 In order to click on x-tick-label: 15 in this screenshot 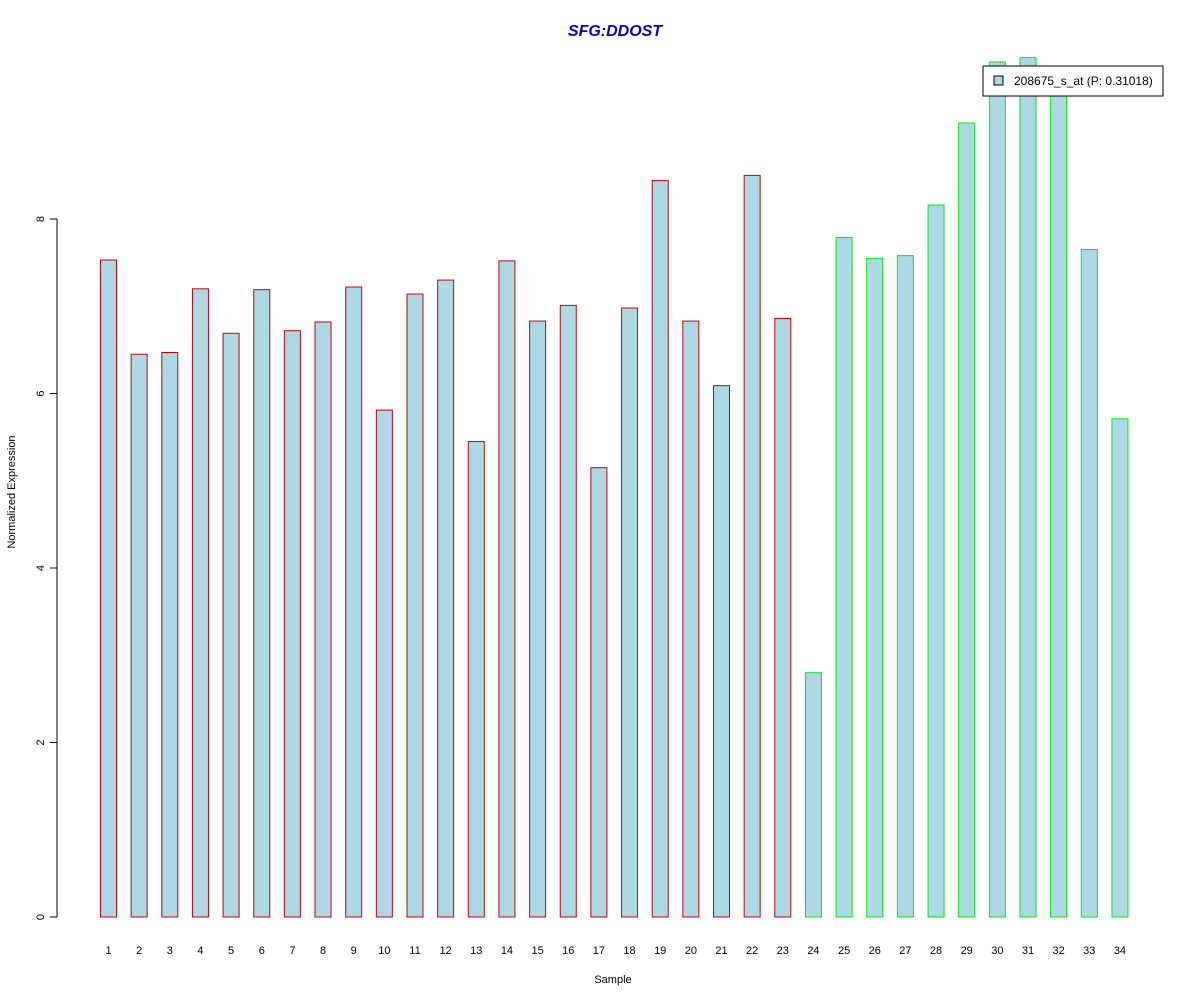, I will do `click(537, 951)`.